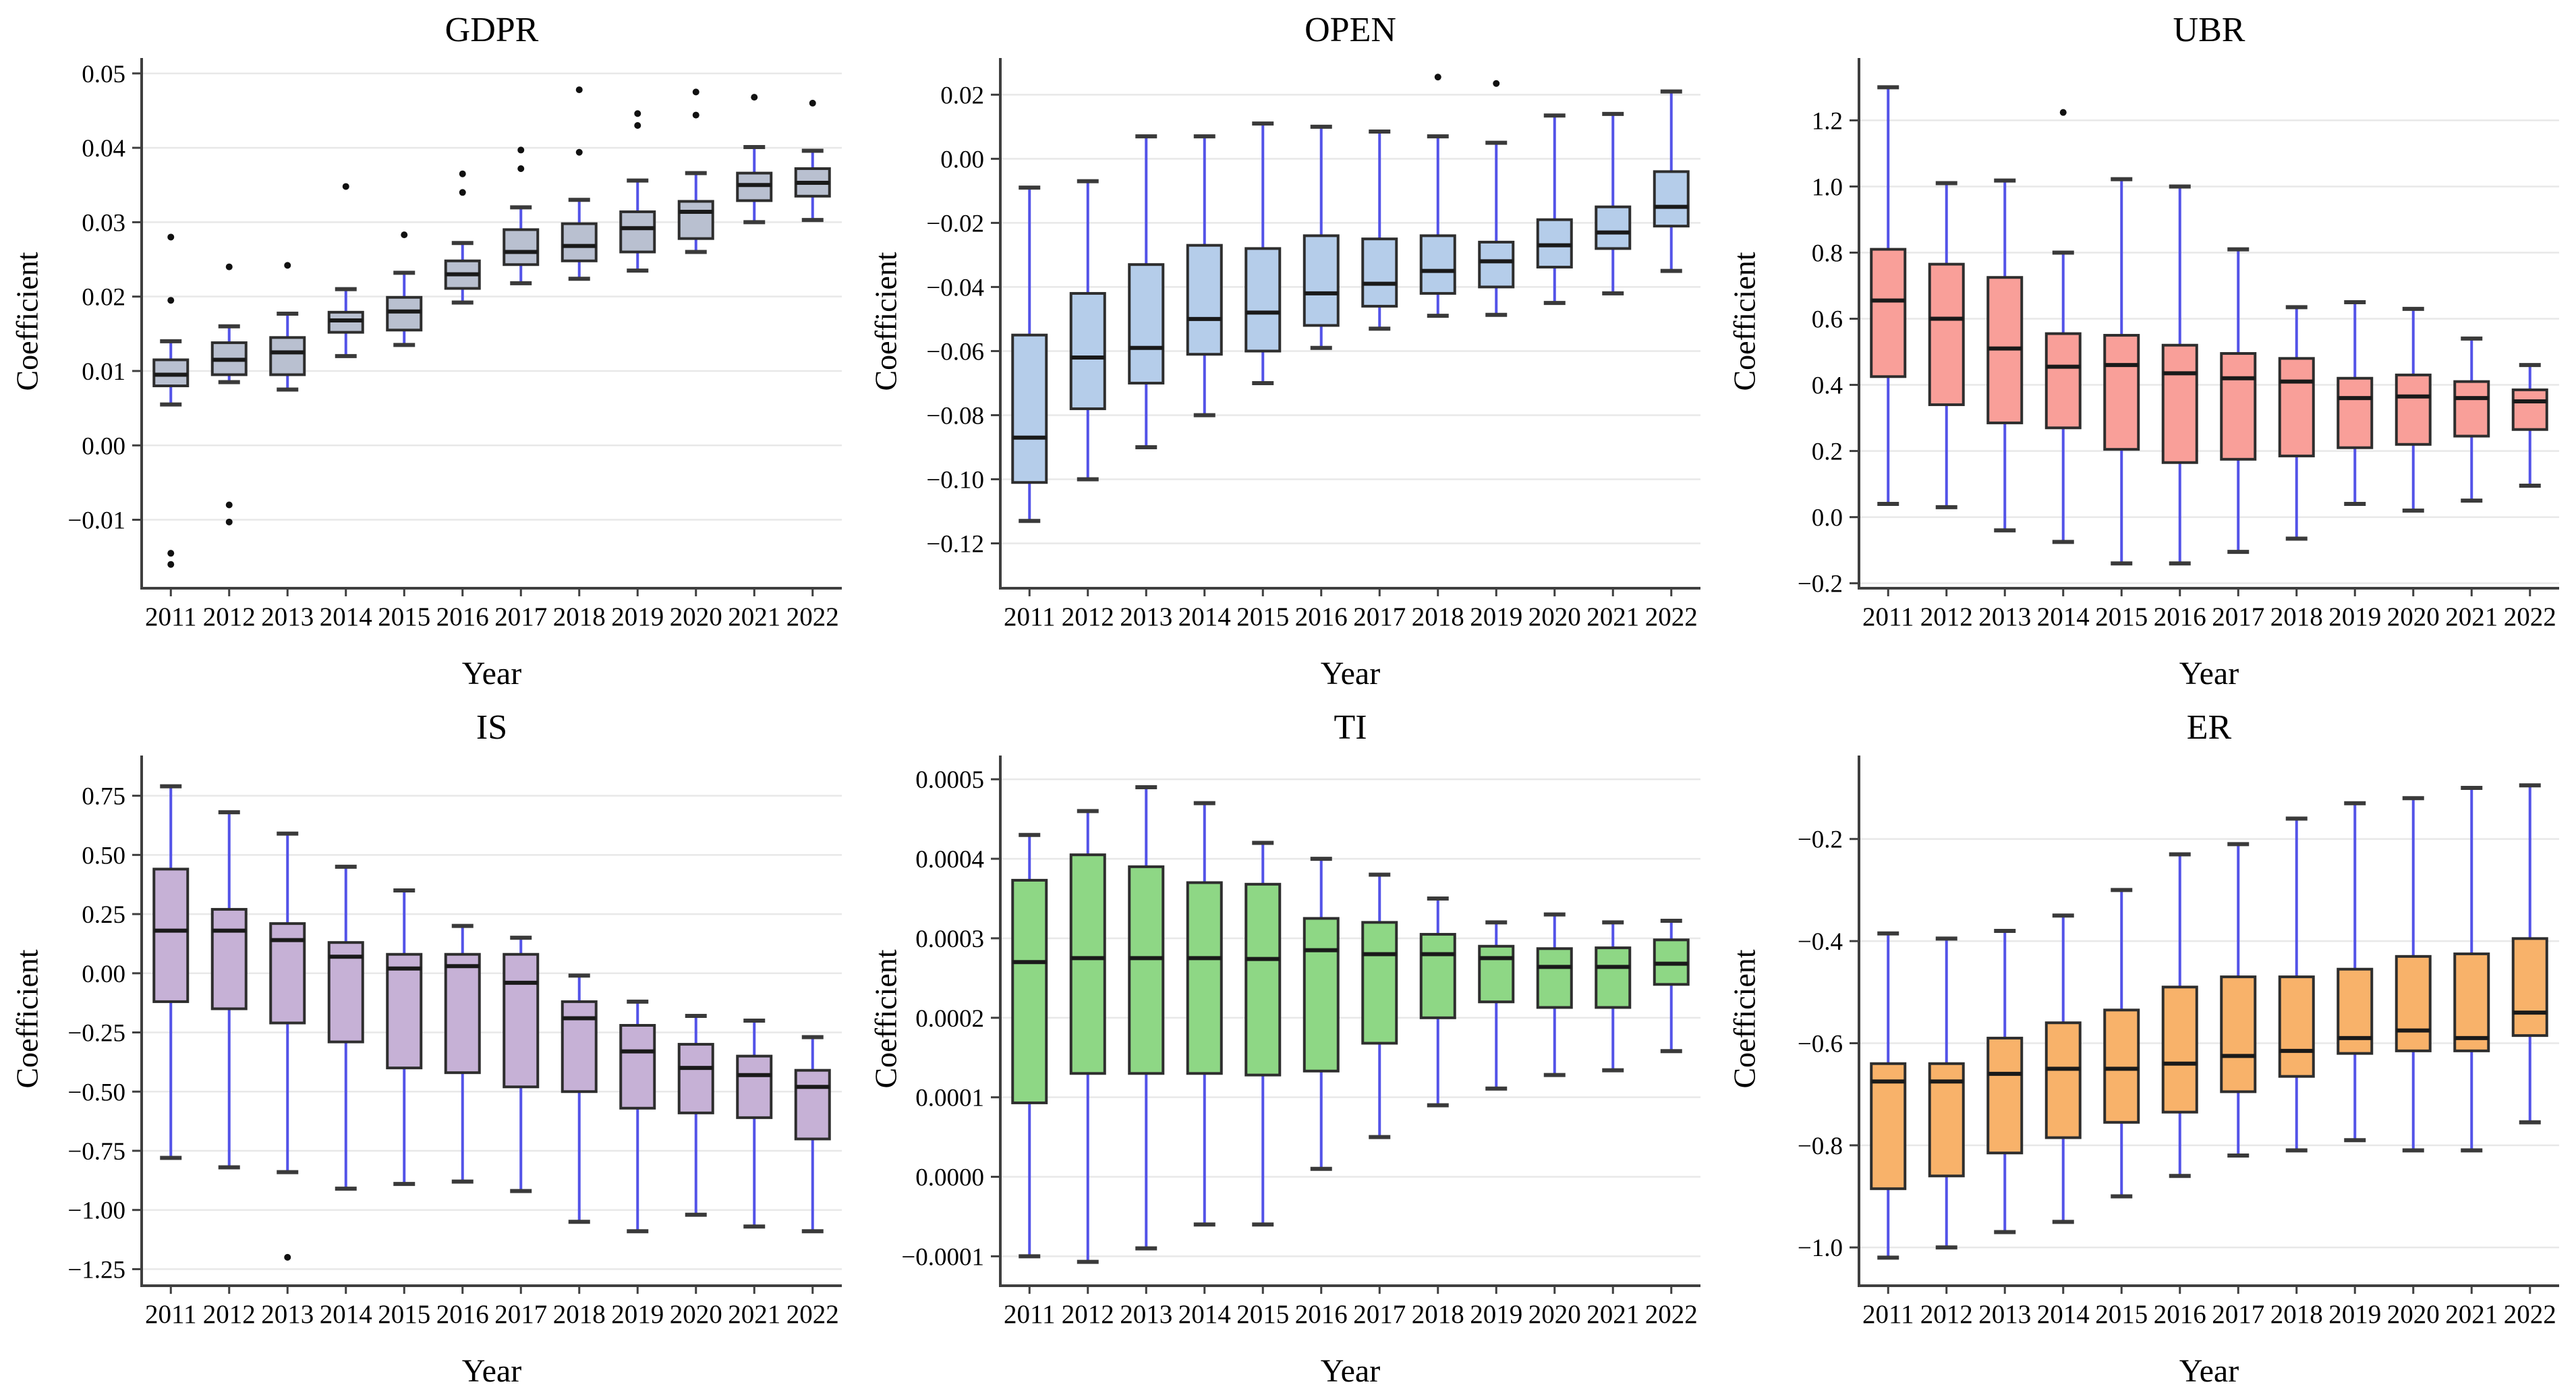 Image resolution: width=2576 pixels, height=1395 pixels. Describe the element at coordinates (1827, 121) in the screenshot. I see `svg-text: 1.2` at that location.